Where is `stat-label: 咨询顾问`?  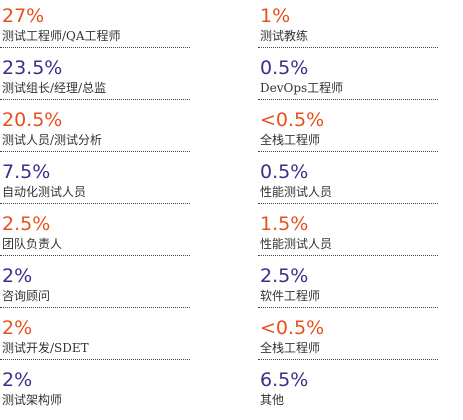
stat-label: 咨询顾问 is located at coordinates (26, 296).